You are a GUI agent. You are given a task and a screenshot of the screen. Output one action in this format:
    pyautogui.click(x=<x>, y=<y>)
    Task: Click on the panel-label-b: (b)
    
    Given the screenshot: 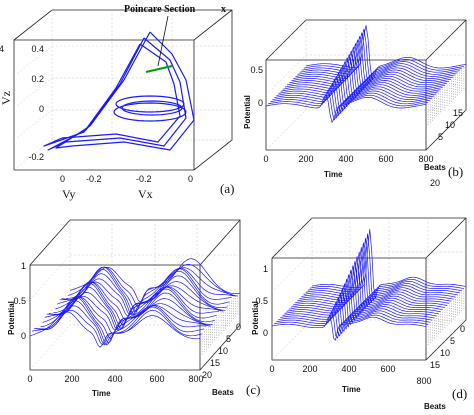 What is the action you would take?
    pyautogui.click(x=455, y=171)
    